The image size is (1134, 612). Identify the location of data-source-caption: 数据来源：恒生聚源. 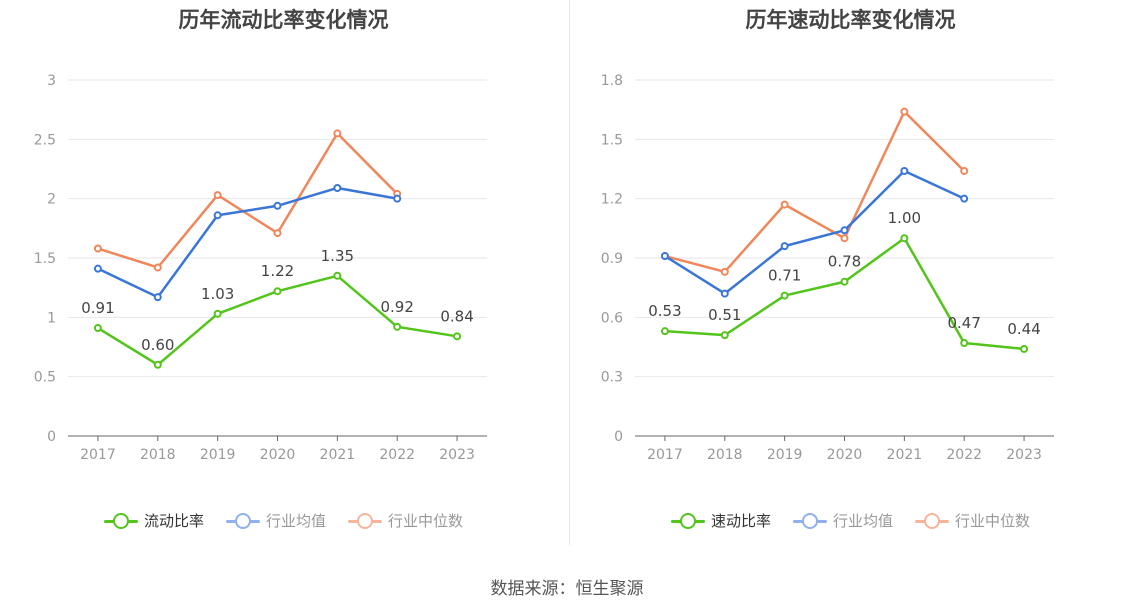
(567, 589).